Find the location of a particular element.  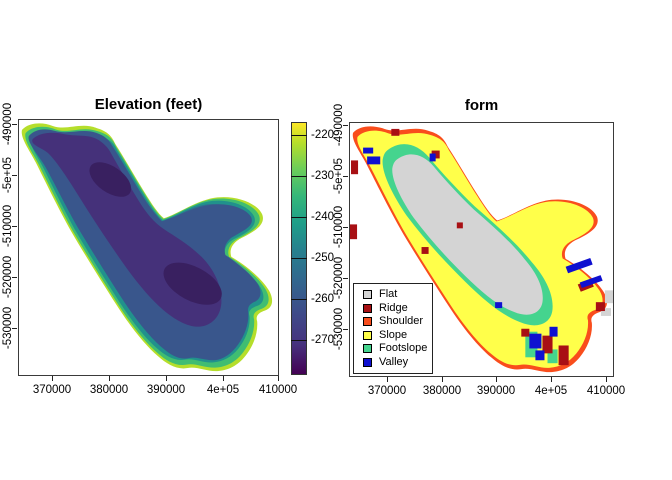

colorbar-tick-label: -250 is located at coordinates (323, 258).